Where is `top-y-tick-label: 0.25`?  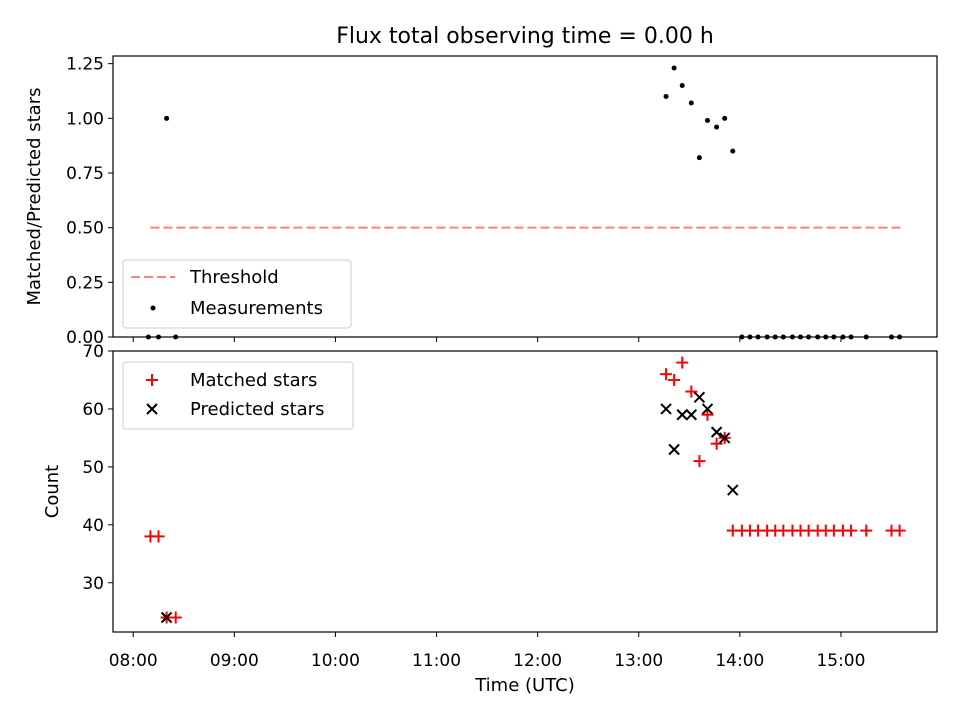 top-y-tick-label: 0.25 is located at coordinates (85, 283).